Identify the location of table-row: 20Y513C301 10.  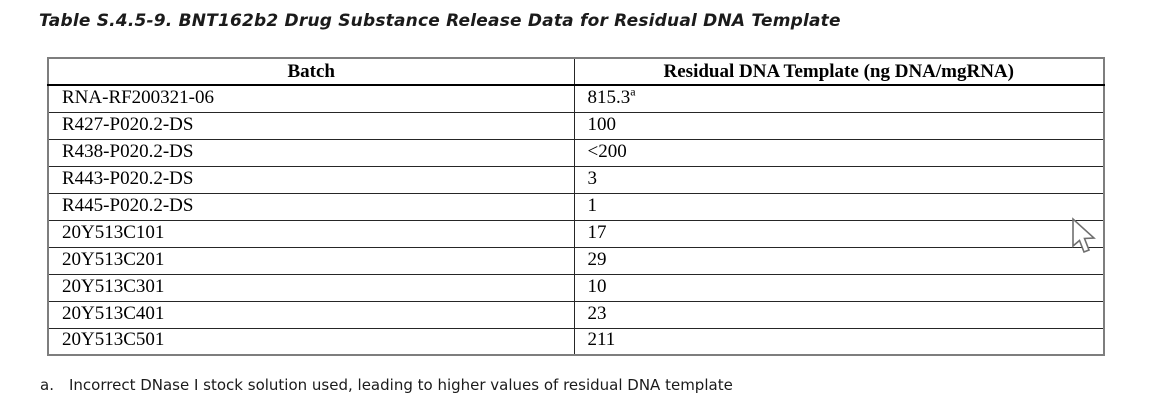
(576, 288).